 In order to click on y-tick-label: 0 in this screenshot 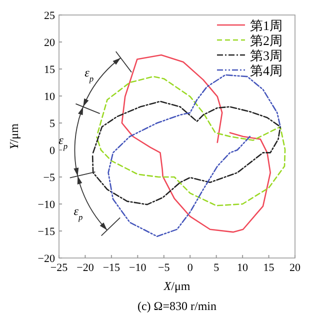, I will do `click(53, 151)`.